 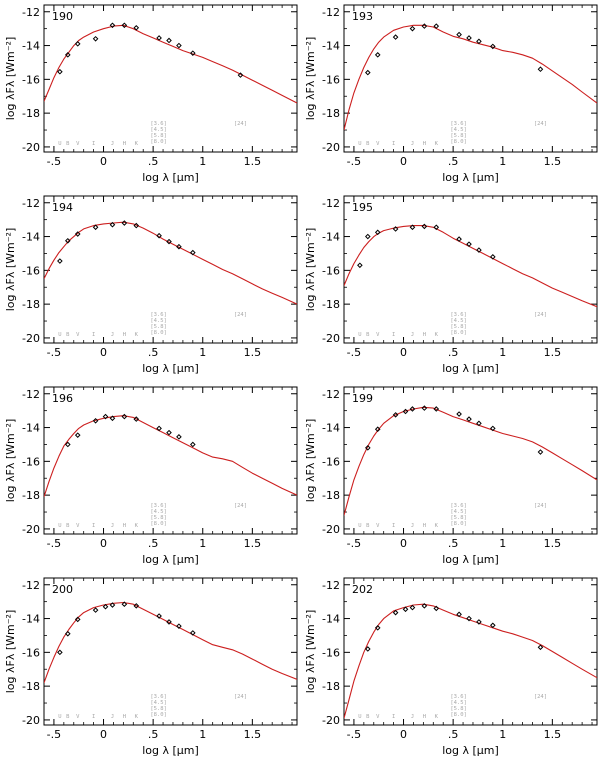 I want to click on band-label: J, so click(x=412, y=335).